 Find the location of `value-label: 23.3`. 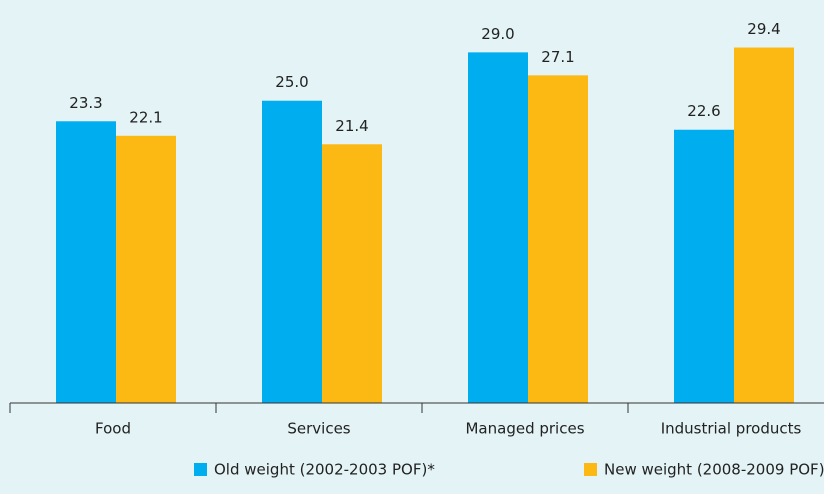

value-label: 23.3 is located at coordinates (85, 103).